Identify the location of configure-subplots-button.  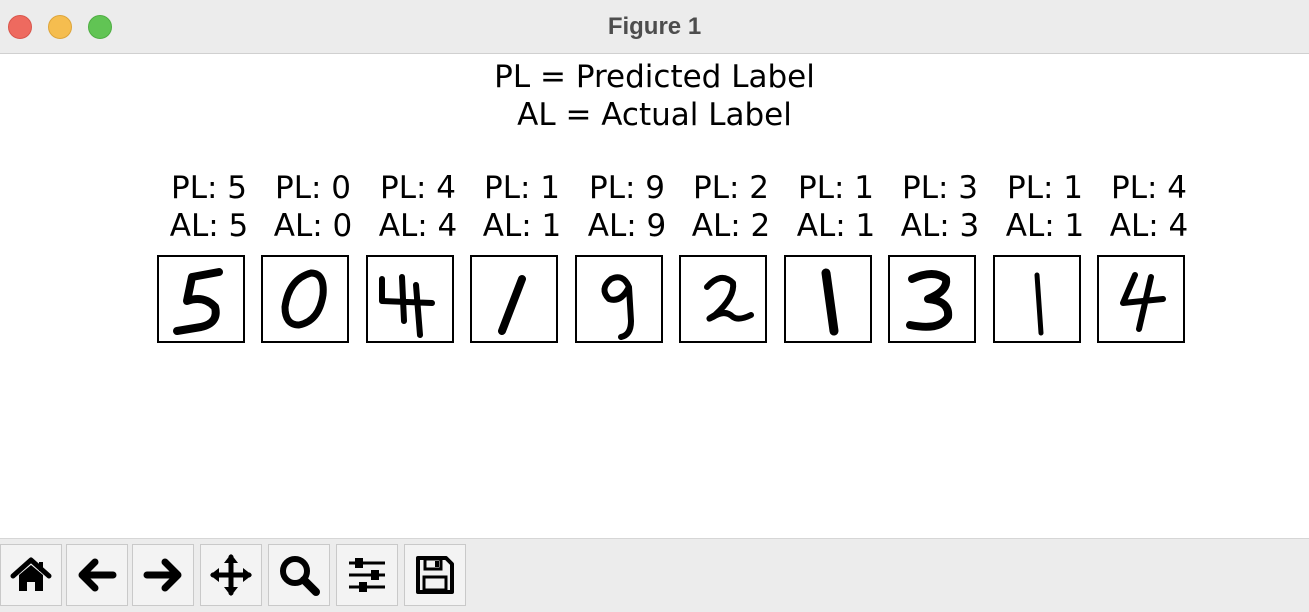
(367, 575).